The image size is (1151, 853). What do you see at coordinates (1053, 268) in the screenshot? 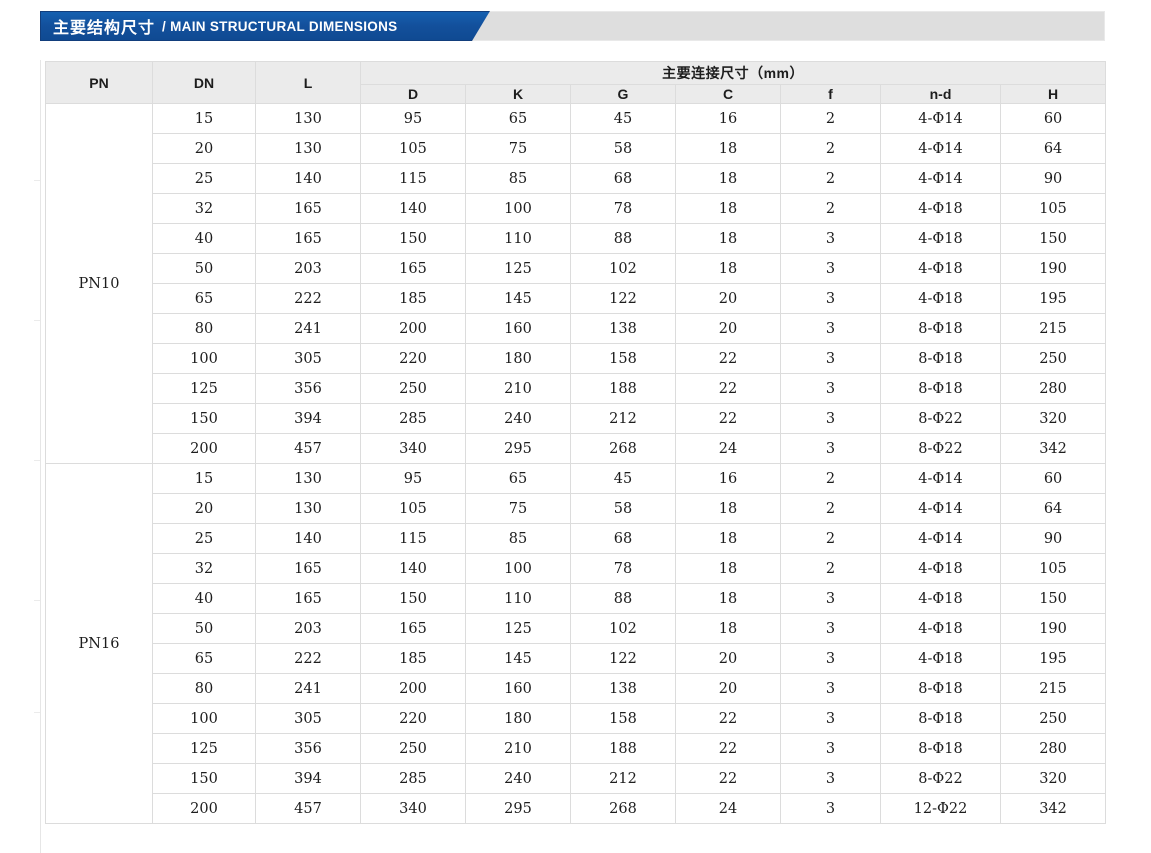
I see `cell-h: 190` at bounding box center [1053, 268].